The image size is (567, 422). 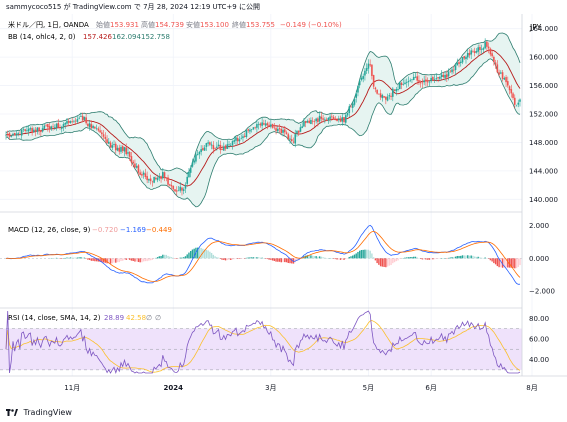 What do you see at coordinates (133, 230) in the screenshot?
I see `macd-line-value: −1.169` at bounding box center [133, 230].